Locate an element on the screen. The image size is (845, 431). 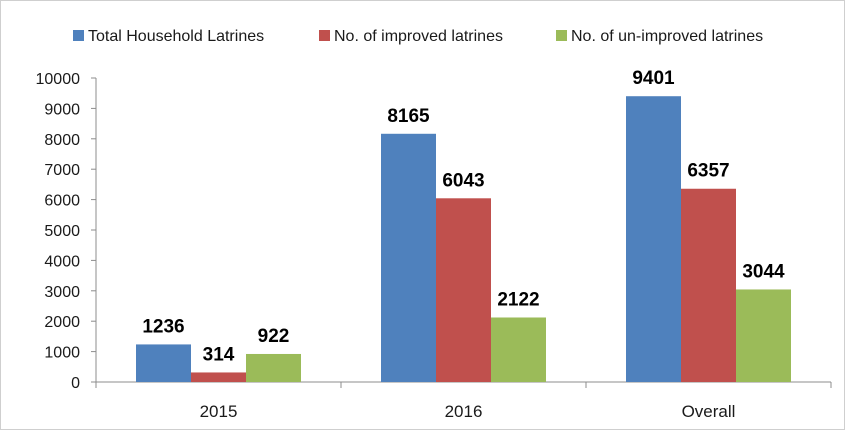
y-tick-label: 8000 is located at coordinates (62, 140).